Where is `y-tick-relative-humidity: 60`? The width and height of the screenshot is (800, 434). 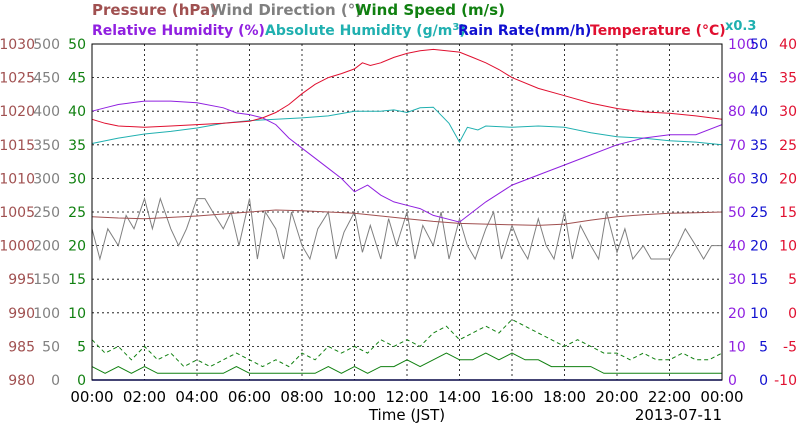
y-tick-relative-humidity: 60 is located at coordinates (737, 179).